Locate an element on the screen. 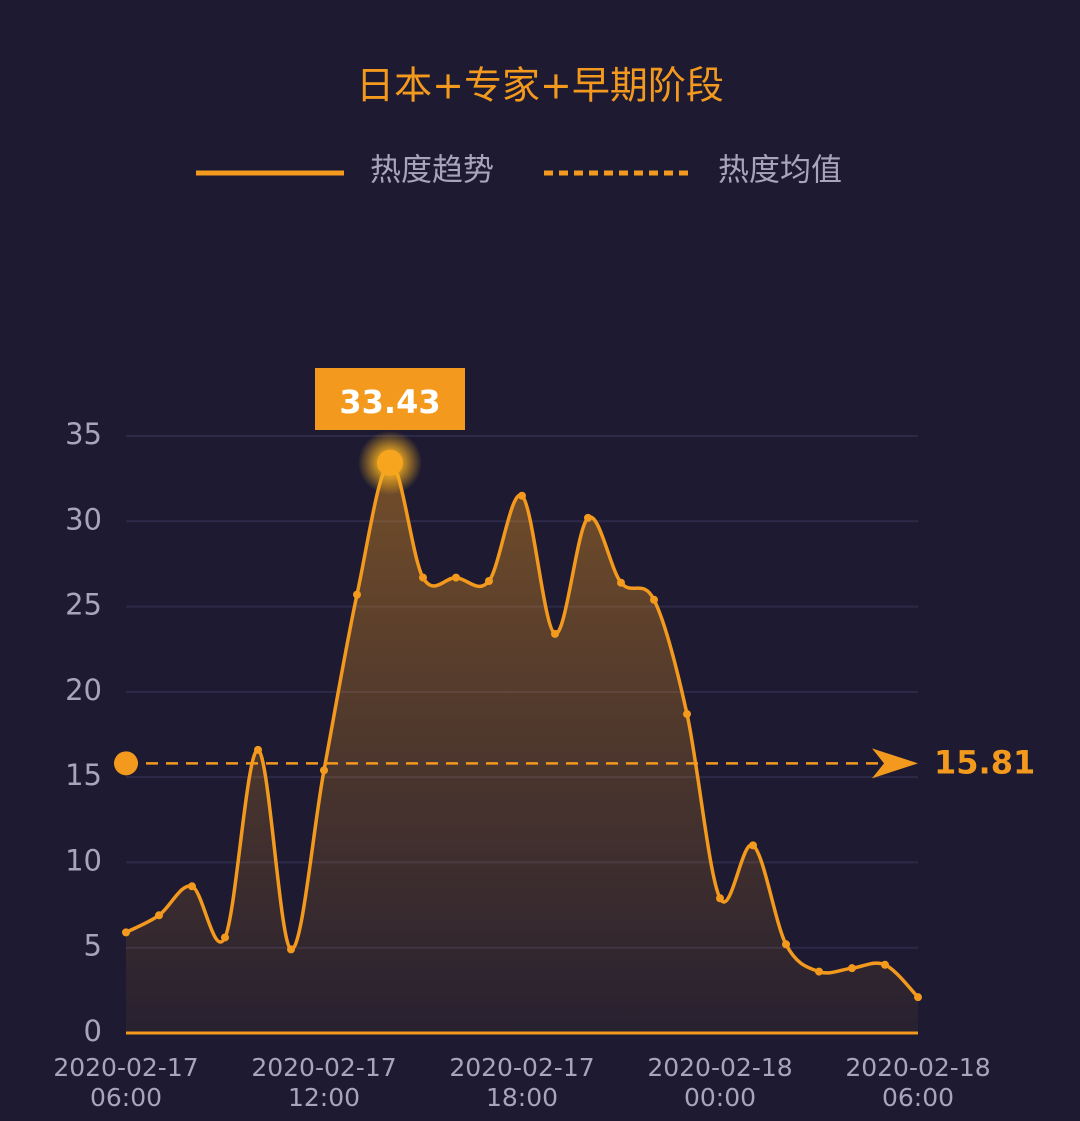  max-label: 33.43 is located at coordinates (389, 402).